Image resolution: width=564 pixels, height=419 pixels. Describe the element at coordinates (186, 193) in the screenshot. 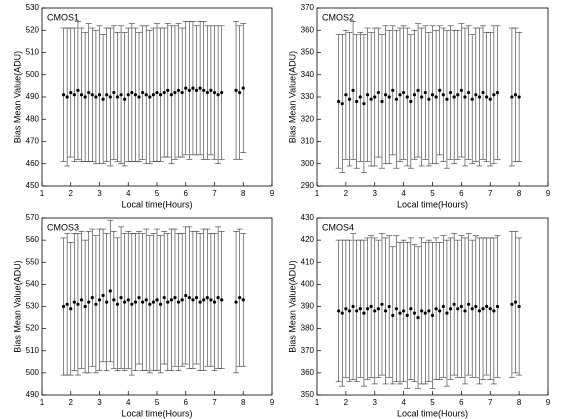

I see `x-tick-label: 6` at that location.